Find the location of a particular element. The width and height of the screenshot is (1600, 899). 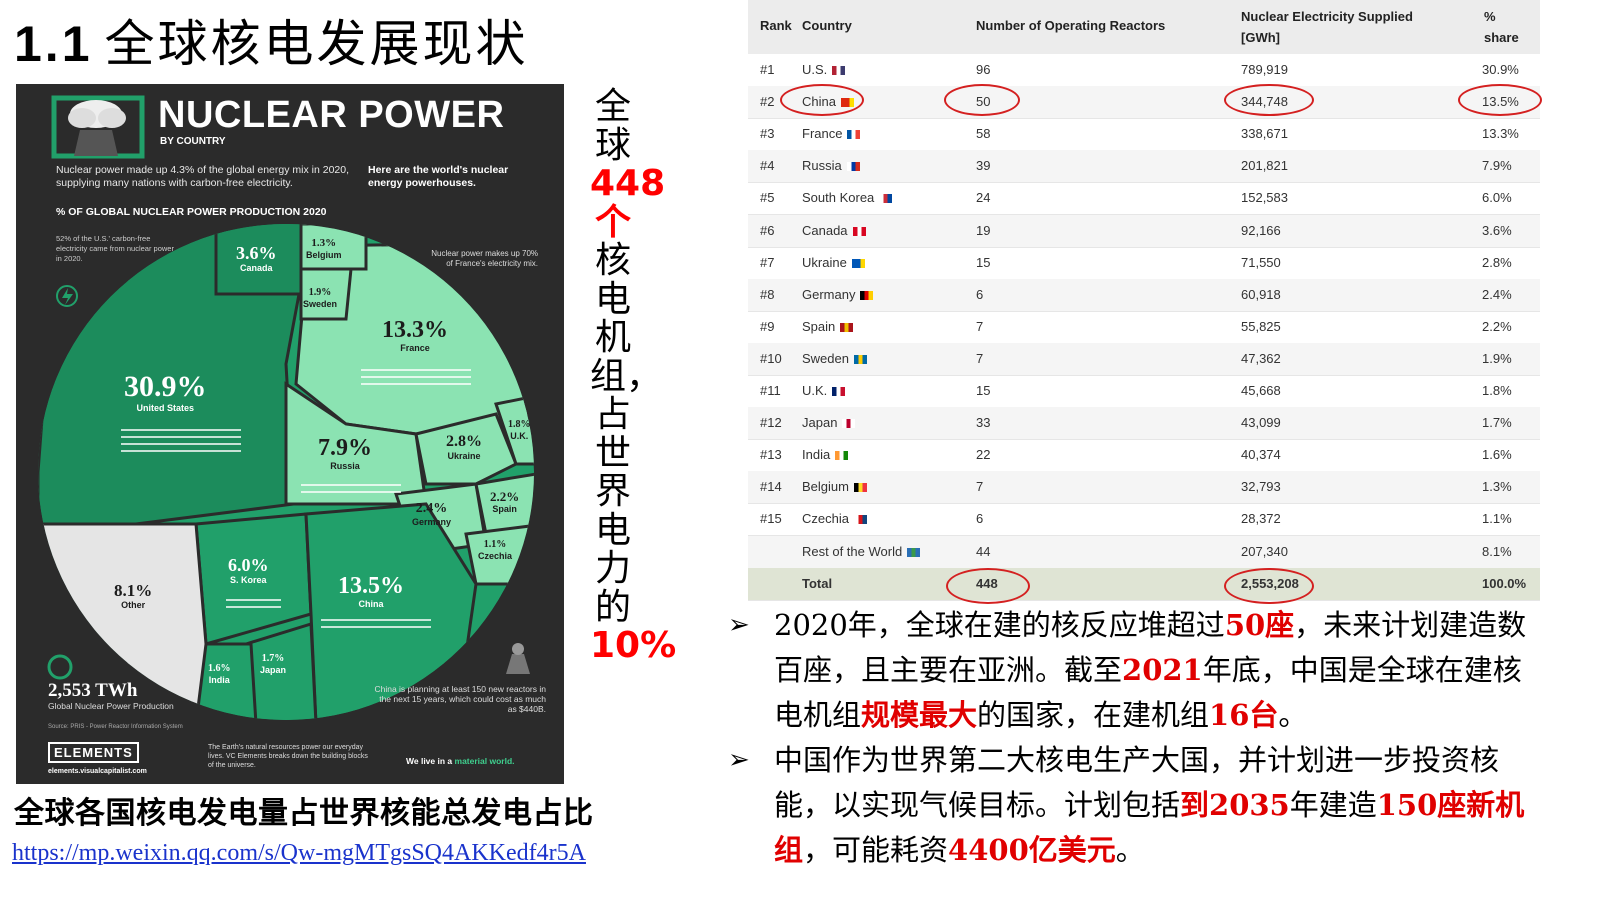

table-total-row: Total 448 2,553,208 100.0% is located at coordinates (1144, 584).